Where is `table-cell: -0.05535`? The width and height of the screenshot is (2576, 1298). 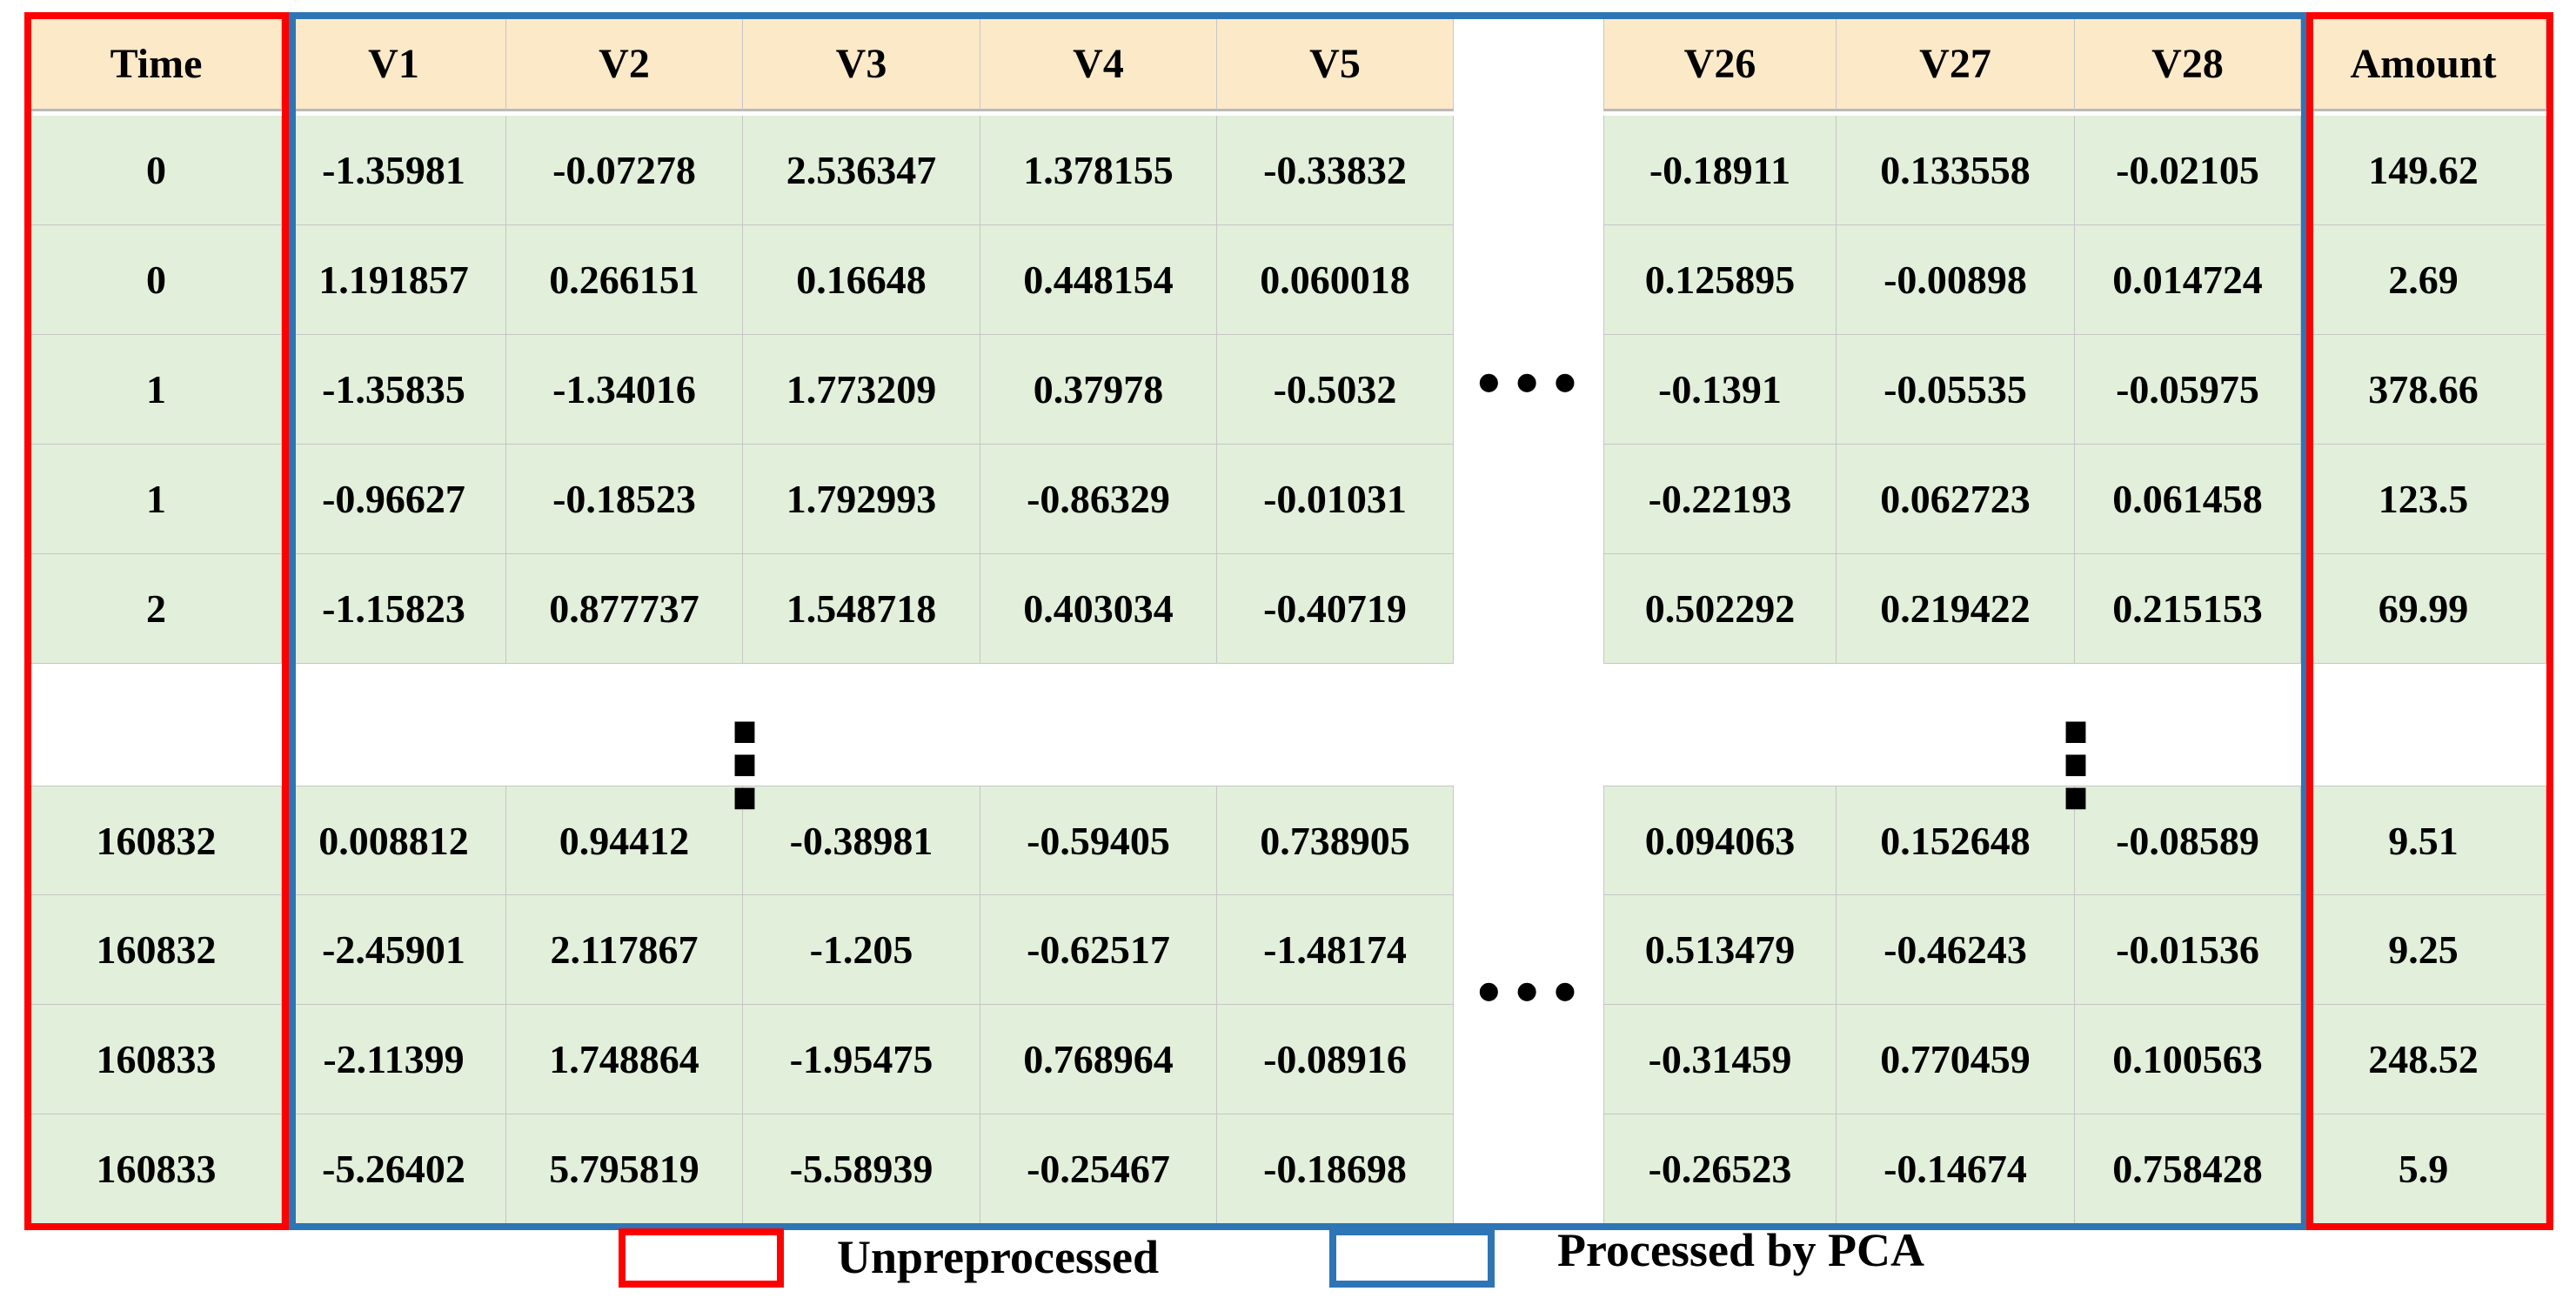 table-cell: -0.05535 is located at coordinates (1956, 390).